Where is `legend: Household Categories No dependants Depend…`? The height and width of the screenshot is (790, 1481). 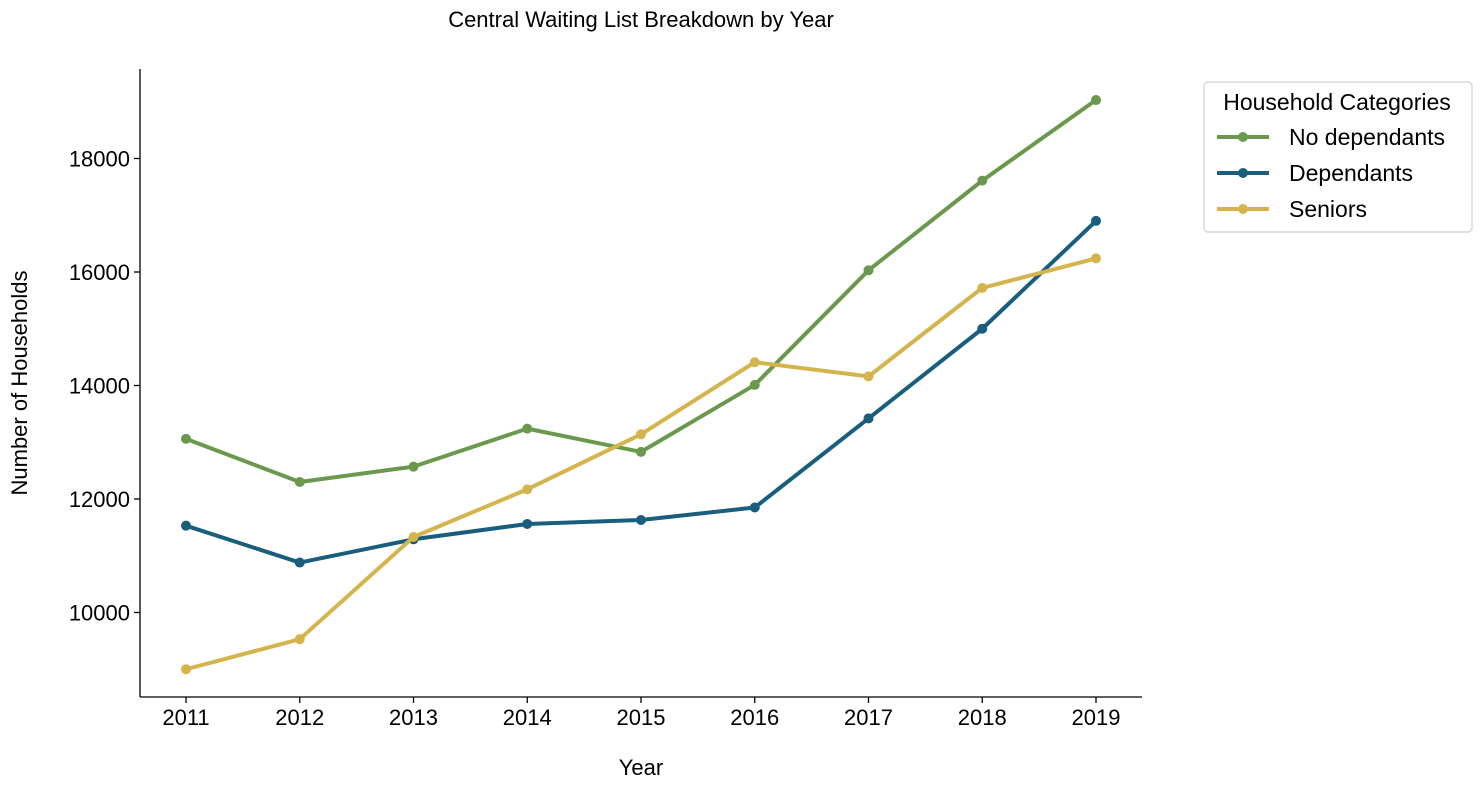
legend: Household Categories No dependants Depend… is located at coordinates (1338, 157).